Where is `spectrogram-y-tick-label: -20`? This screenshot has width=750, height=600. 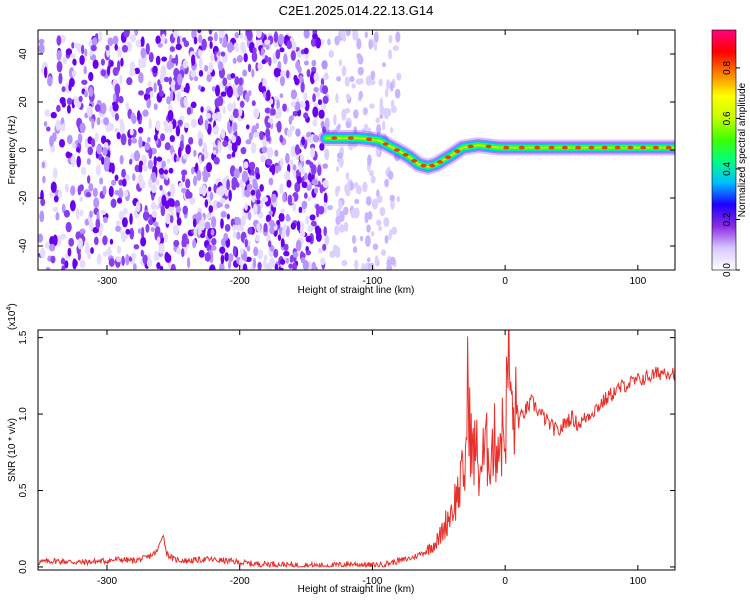 spectrogram-y-tick-label: -20 is located at coordinates (23, 197).